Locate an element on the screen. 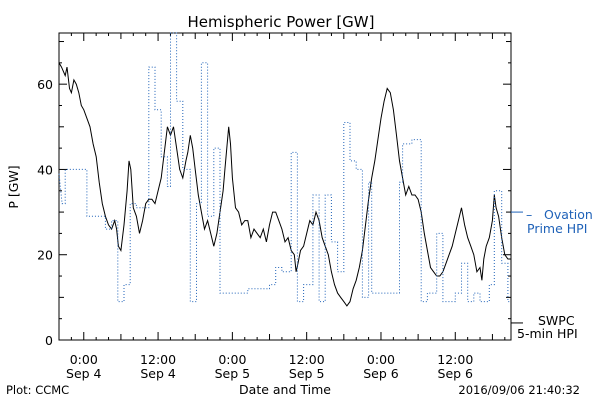 The width and height of the screenshot is (600, 400). y-tick-label: 40 is located at coordinates (45, 169).